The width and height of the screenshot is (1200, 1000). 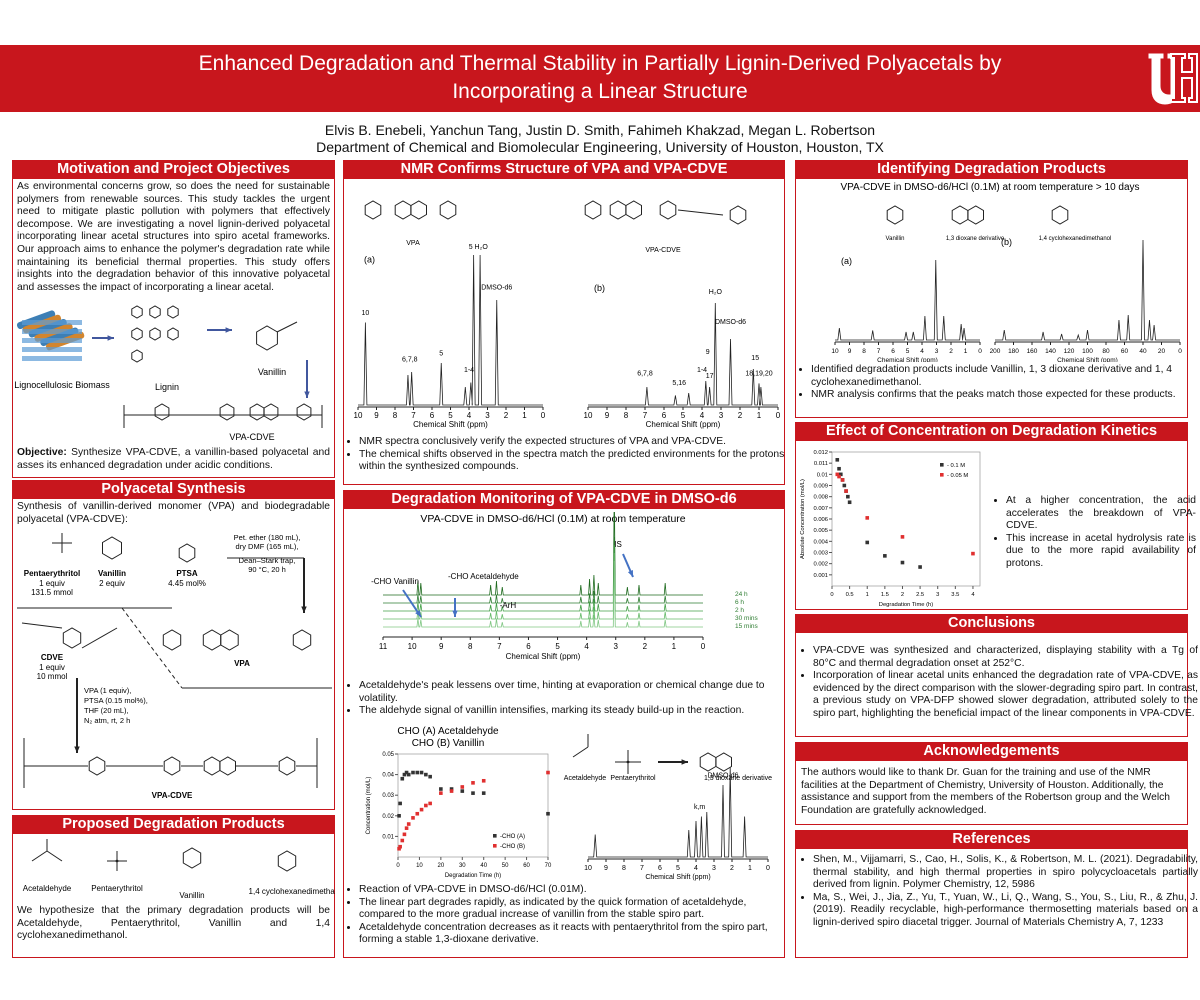 I want to click on label: 140, so click(x=1050, y=351).